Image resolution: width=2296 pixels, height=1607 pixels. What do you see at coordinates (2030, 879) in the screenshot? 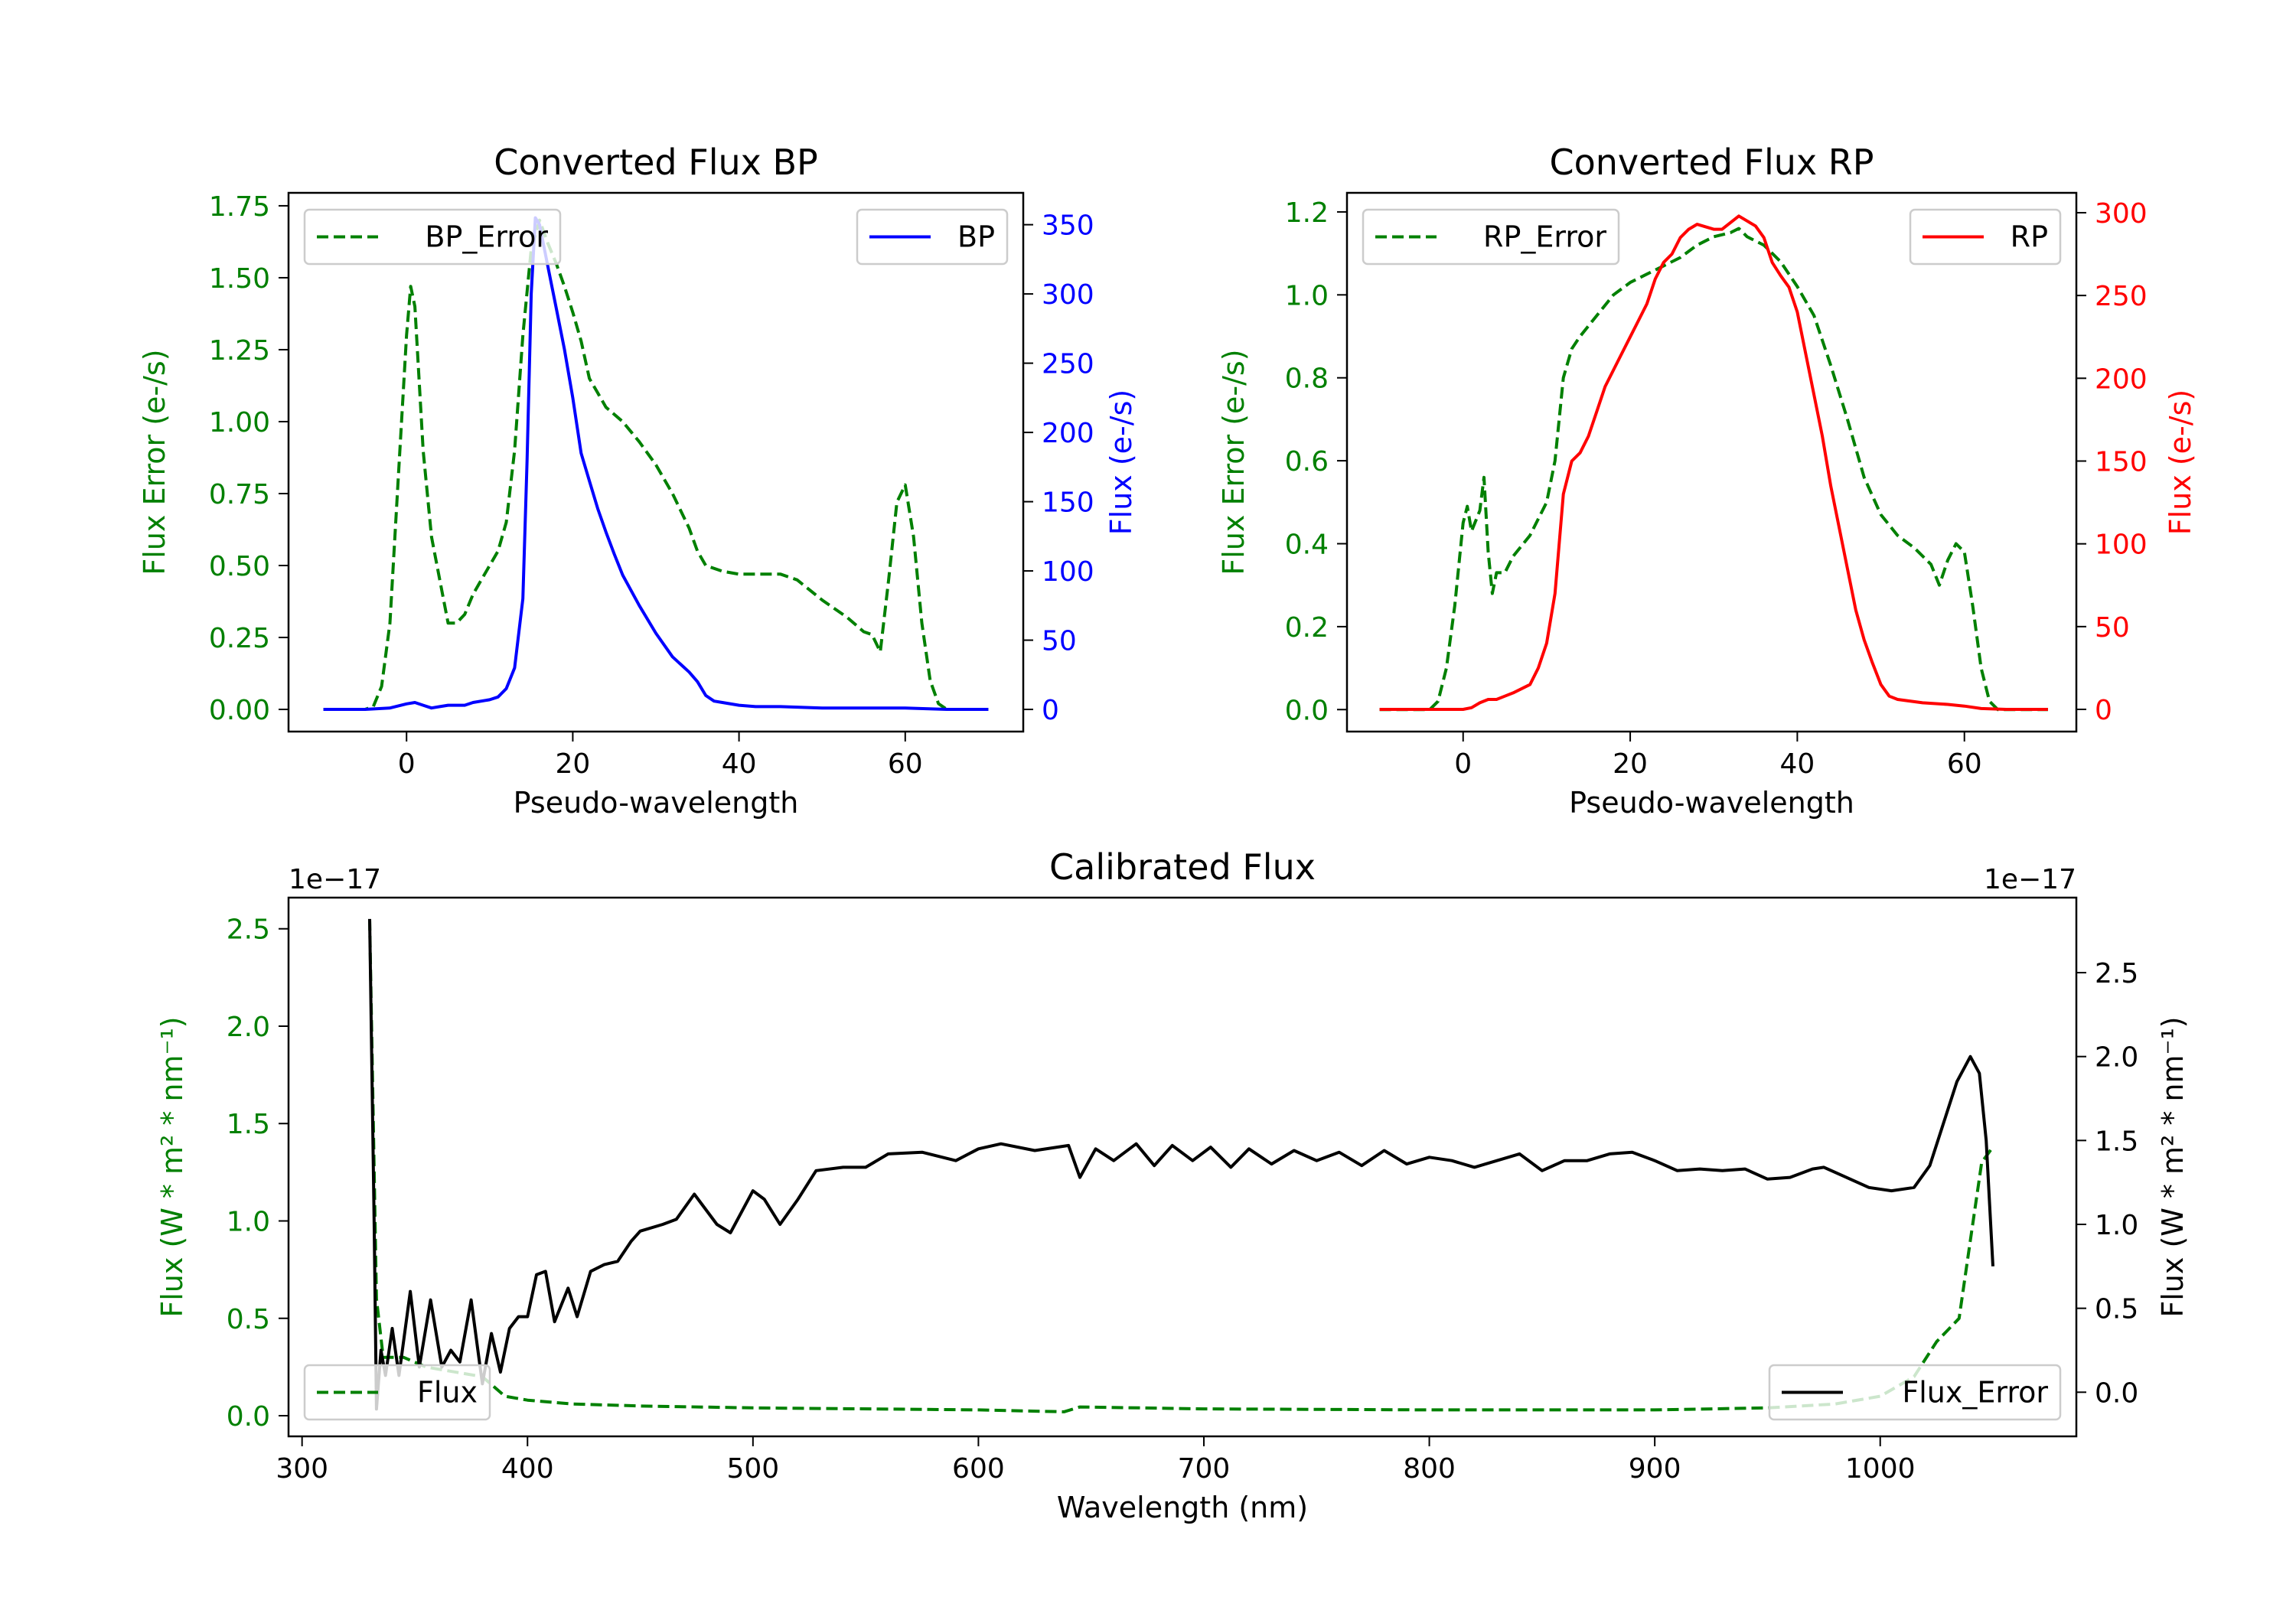
I see `y-right-offset-text: 1e−17` at bounding box center [2030, 879].